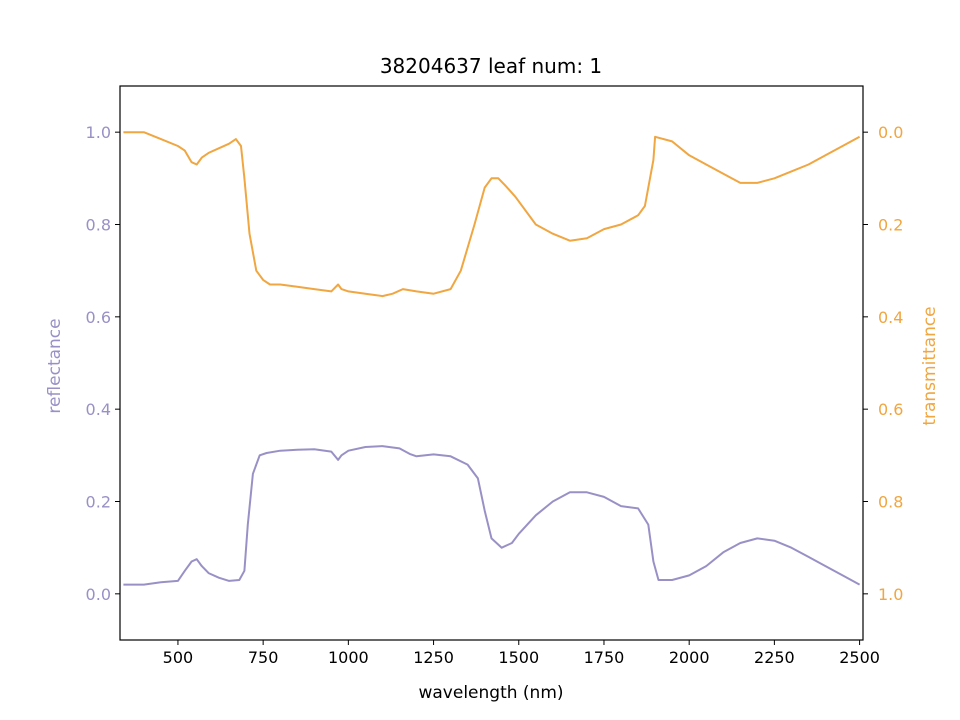 Image resolution: width=960 pixels, height=720 pixels. Describe the element at coordinates (890, 317) in the screenshot. I see `right-y-tick-label: 0.4` at that location.